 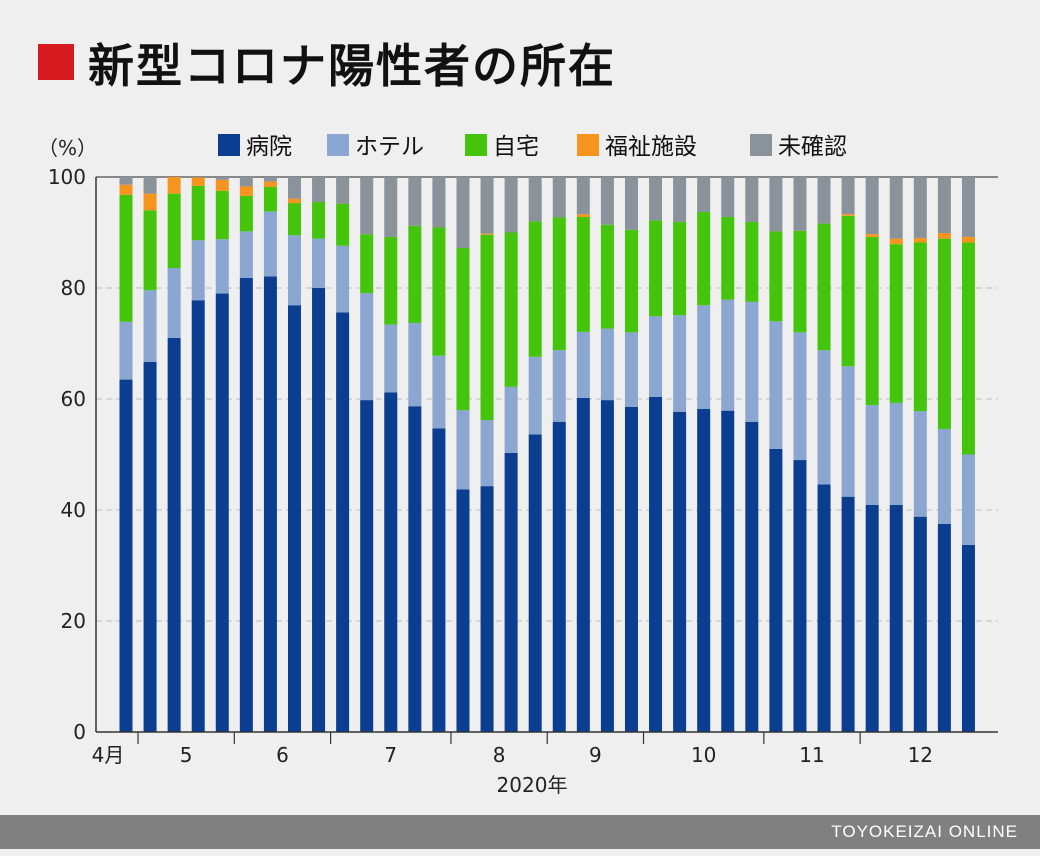 What do you see at coordinates (352, 66) in the screenshot?
I see `chart-title: 新型コロナ陽性者の所在` at bounding box center [352, 66].